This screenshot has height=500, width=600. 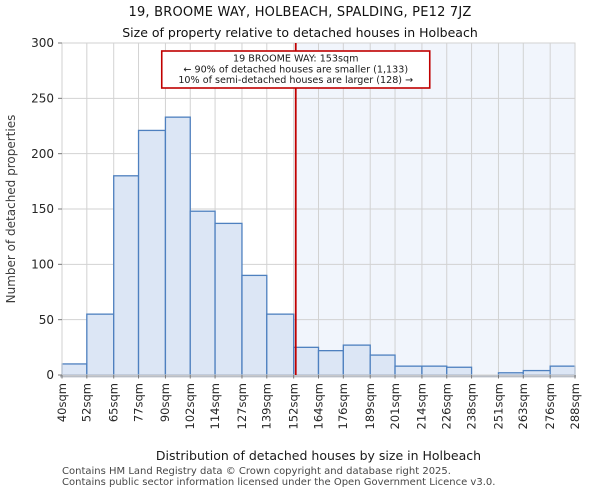 I want to click on x-tick-label: 102sqm, so click(x=190, y=406).